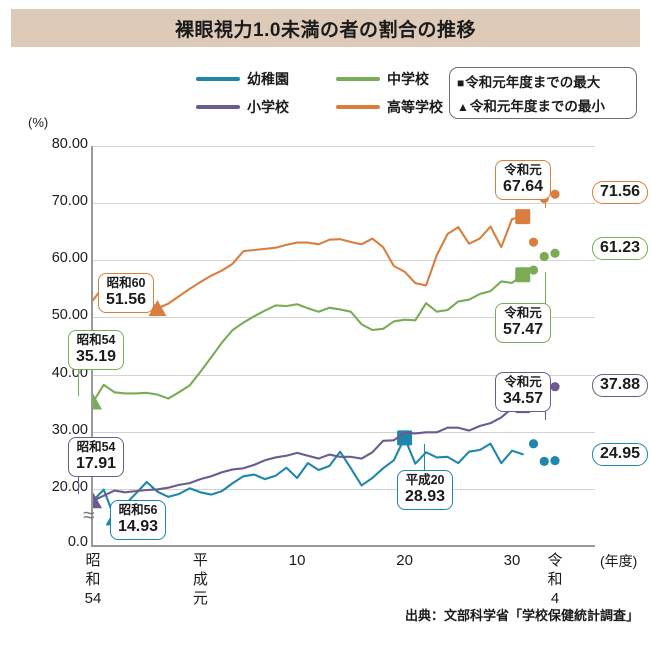  Describe the element at coordinates (96, 356) in the screenshot. I see `callout-value: 35.19` at that location.